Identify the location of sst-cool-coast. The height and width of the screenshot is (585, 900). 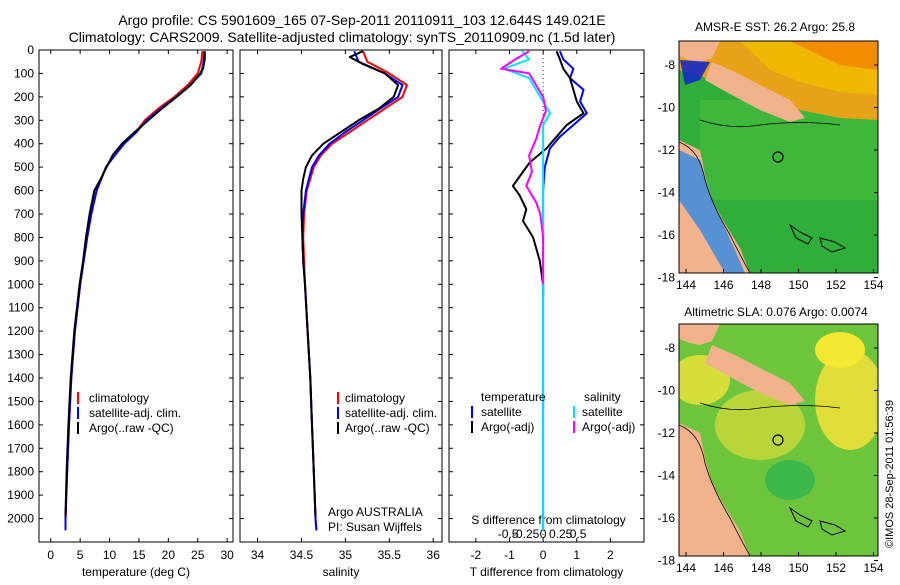
(712, 211).